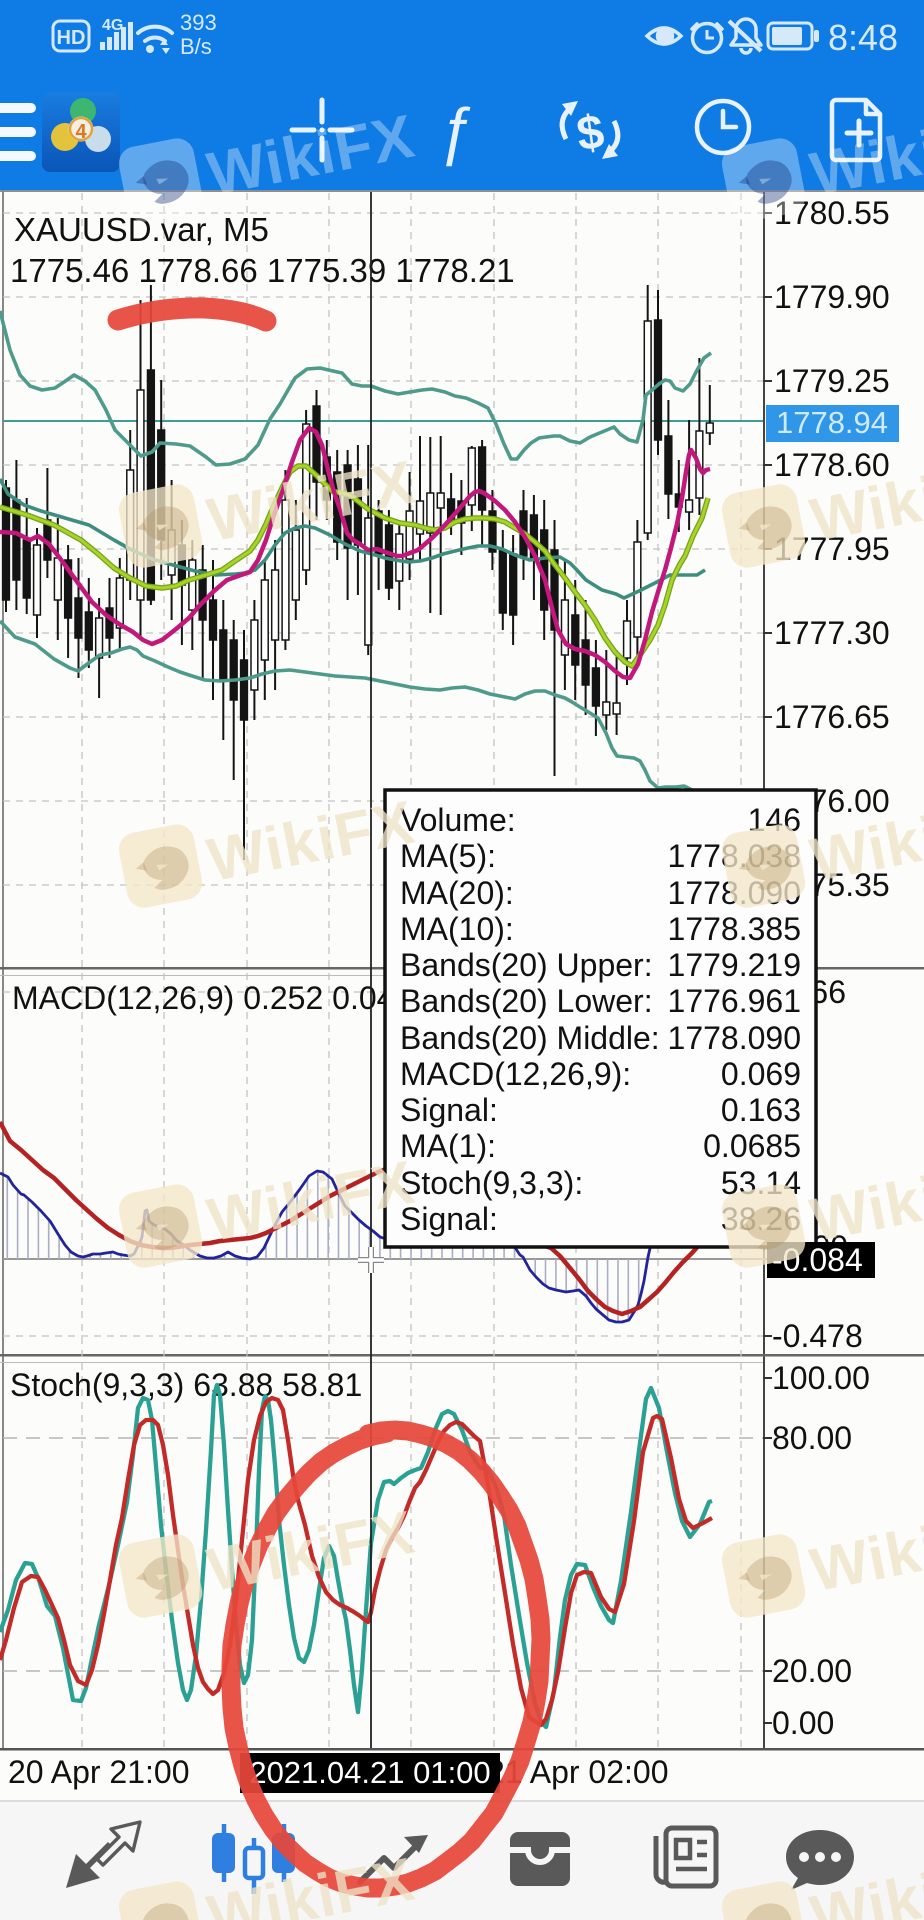 This screenshot has width=924, height=1920. What do you see at coordinates (112, 25) in the screenshot?
I see `svg-text: 4G` at bounding box center [112, 25].